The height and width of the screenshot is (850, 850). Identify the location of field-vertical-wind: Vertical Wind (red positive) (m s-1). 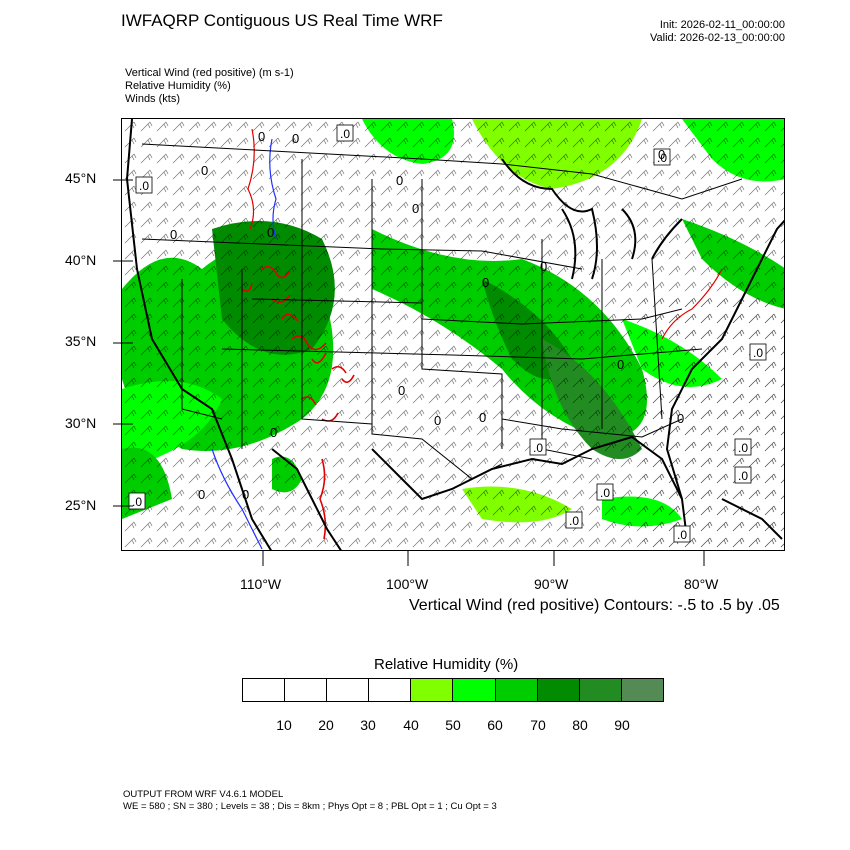
(209, 73).